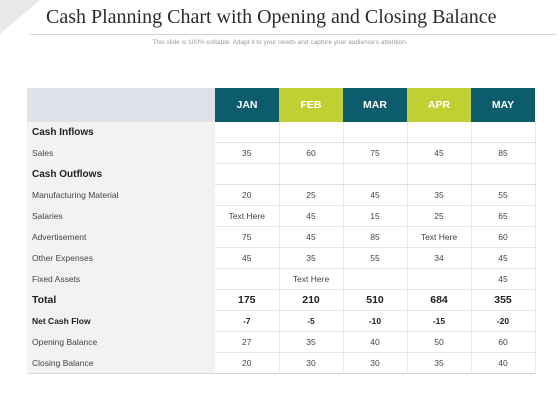 This screenshot has height=420, width=560. Describe the element at coordinates (439, 321) in the screenshot. I see `cell-net-cash-flow-apr: -15` at that location.